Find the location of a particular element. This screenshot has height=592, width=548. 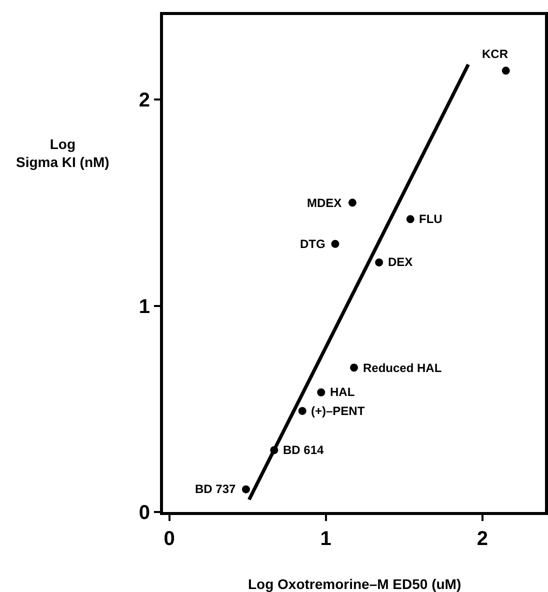

x-axis-title: Log Oxotremorine–M ED50 (uM) is located at coordinates (355, 584).